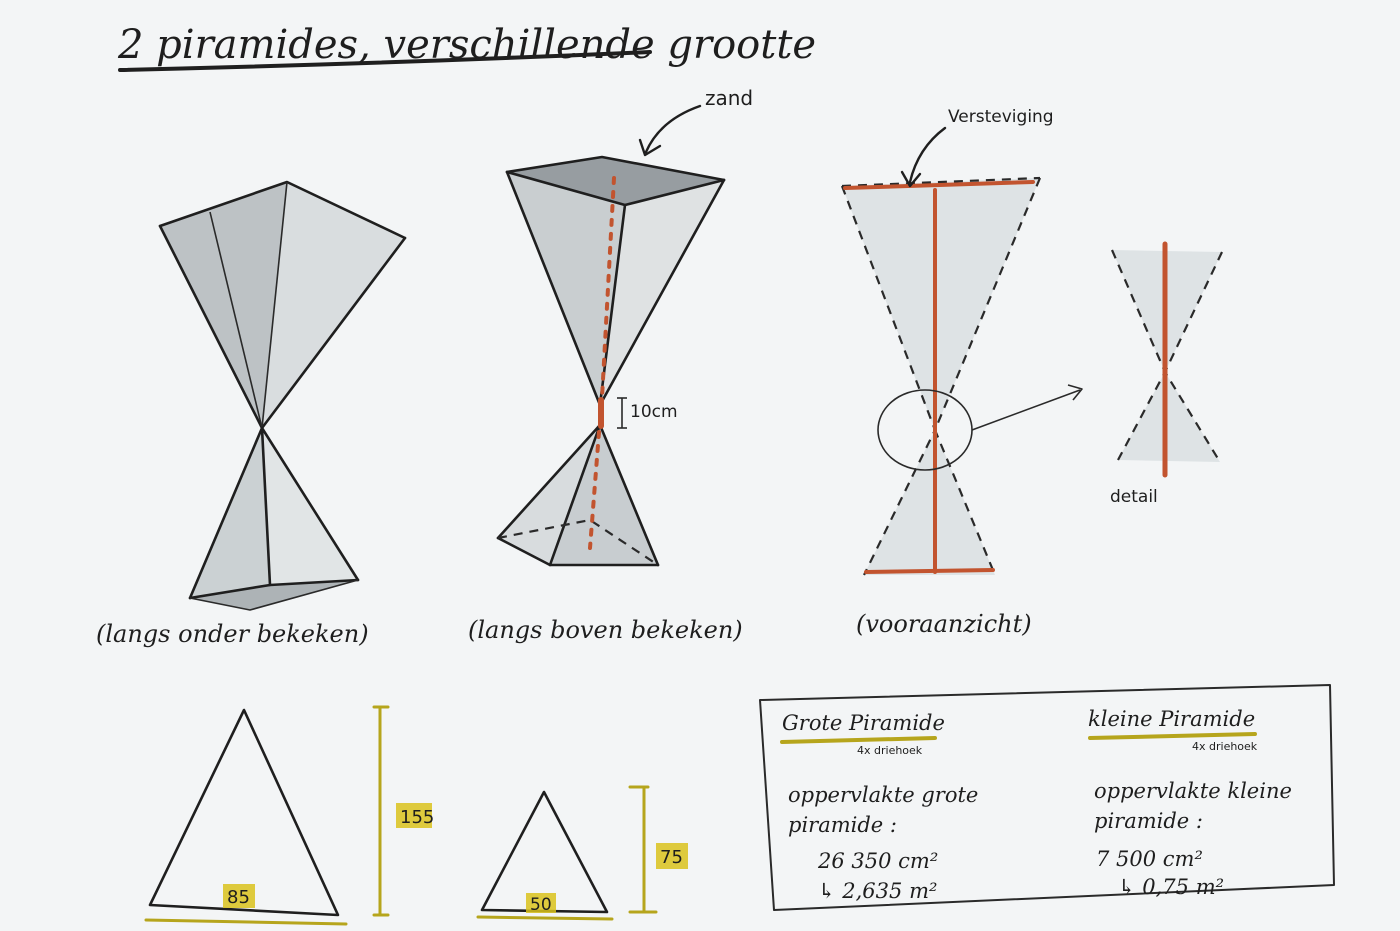 This screenshot has height=931, width=1400. Describe the element at coordinates (466, 47) in the screenshot. I see `title-group: 2 piramides, verschillende grootte` at that location.